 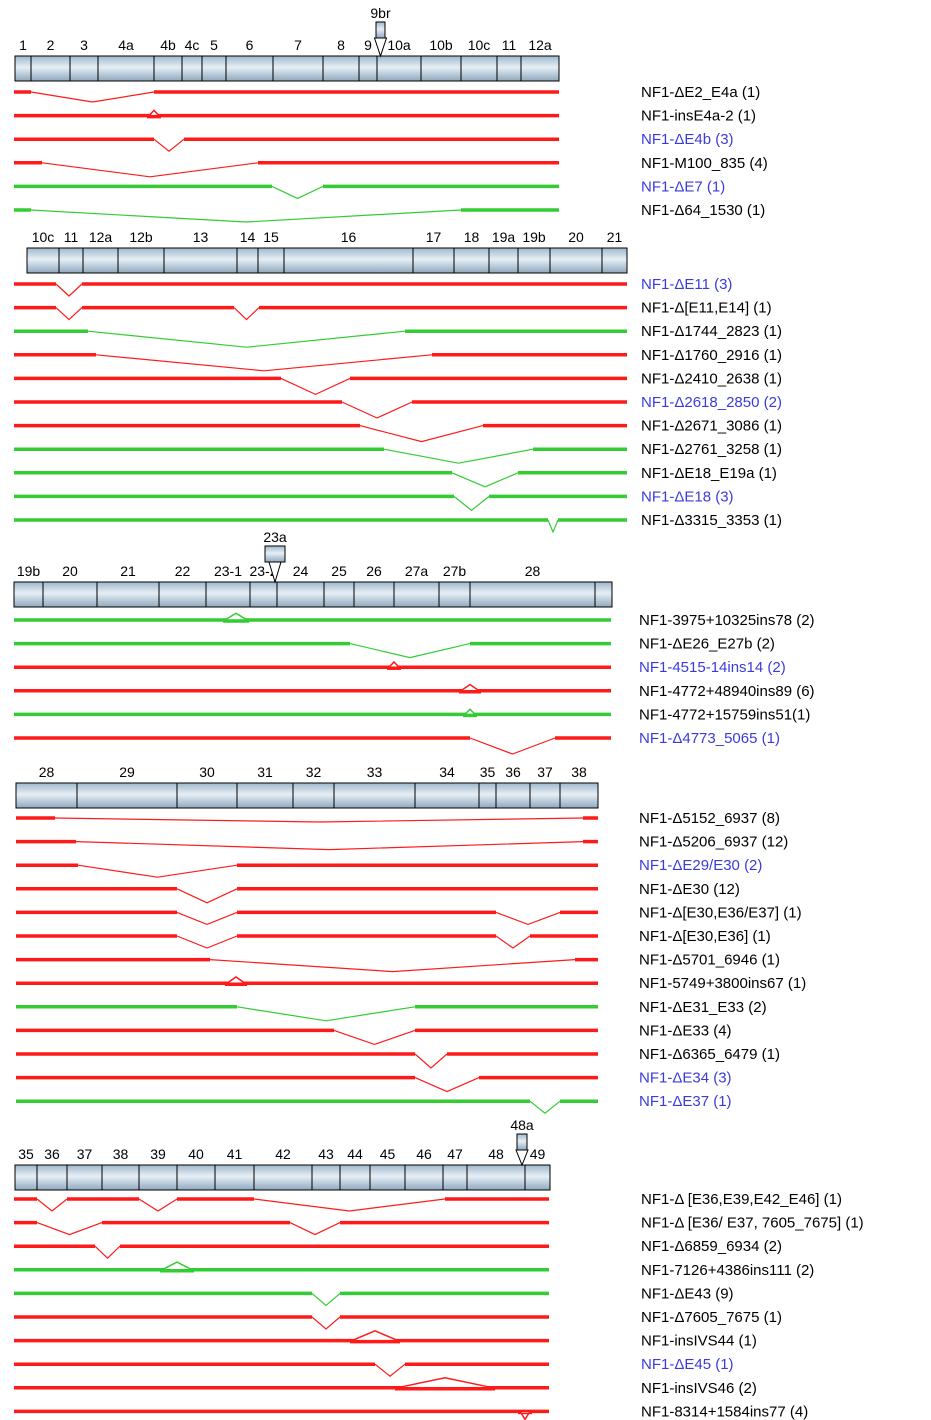 I want to click on exon-label: 15, so click(x=271, y=237).